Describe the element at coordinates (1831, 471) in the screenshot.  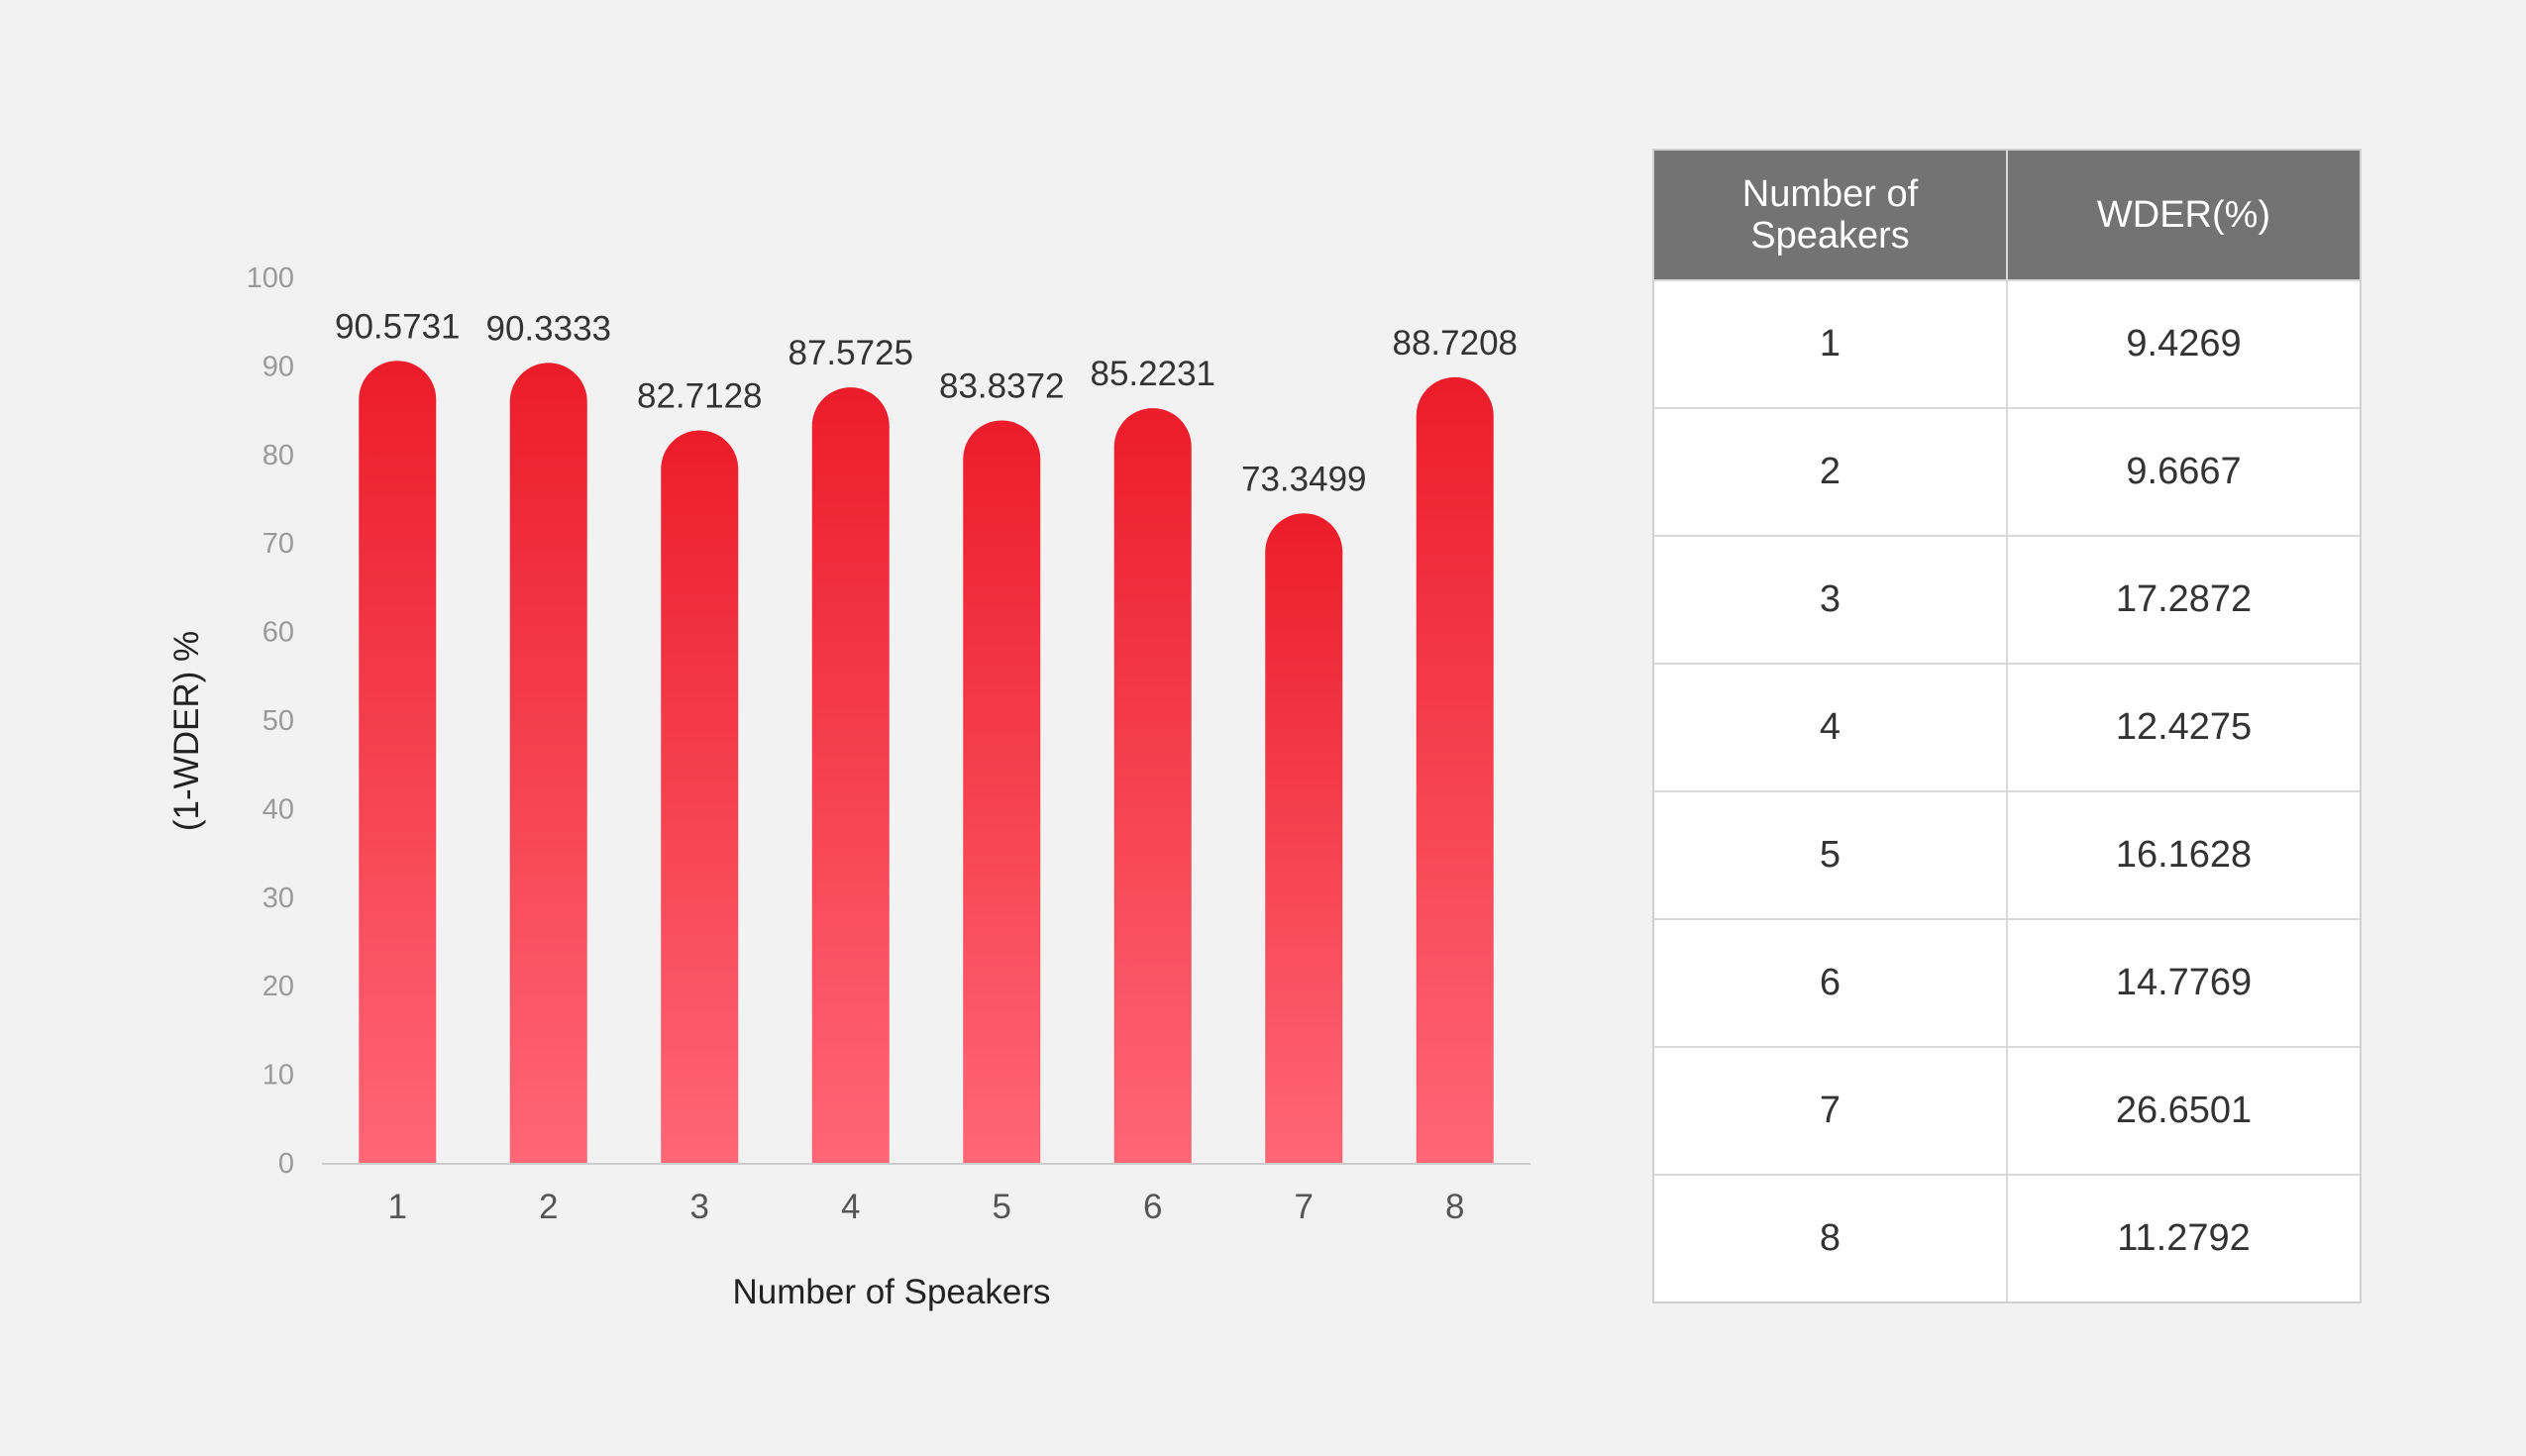
I see `cell-speakers: 2` at that location.